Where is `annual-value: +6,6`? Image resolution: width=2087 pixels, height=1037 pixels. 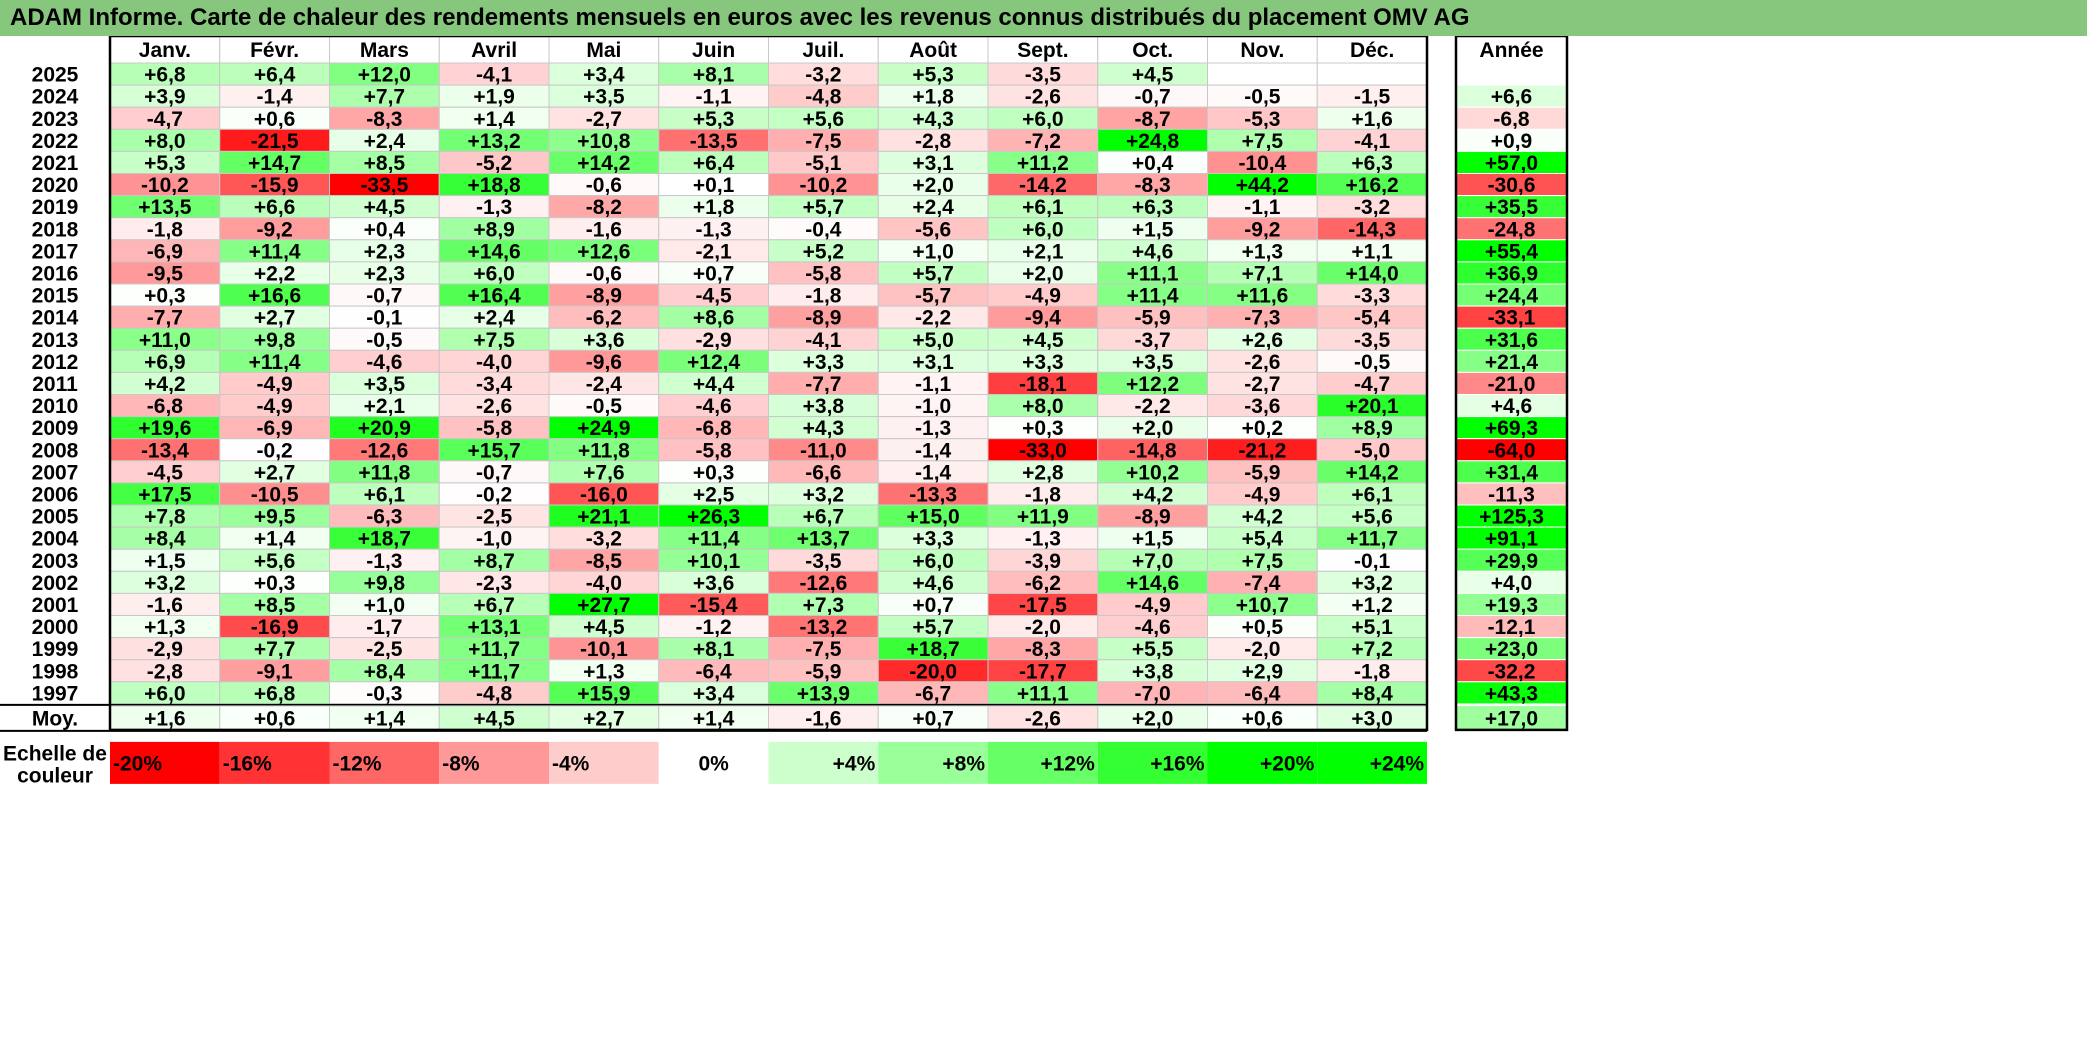 annual-value: +6,6 is located at coordinates (1511, 97).